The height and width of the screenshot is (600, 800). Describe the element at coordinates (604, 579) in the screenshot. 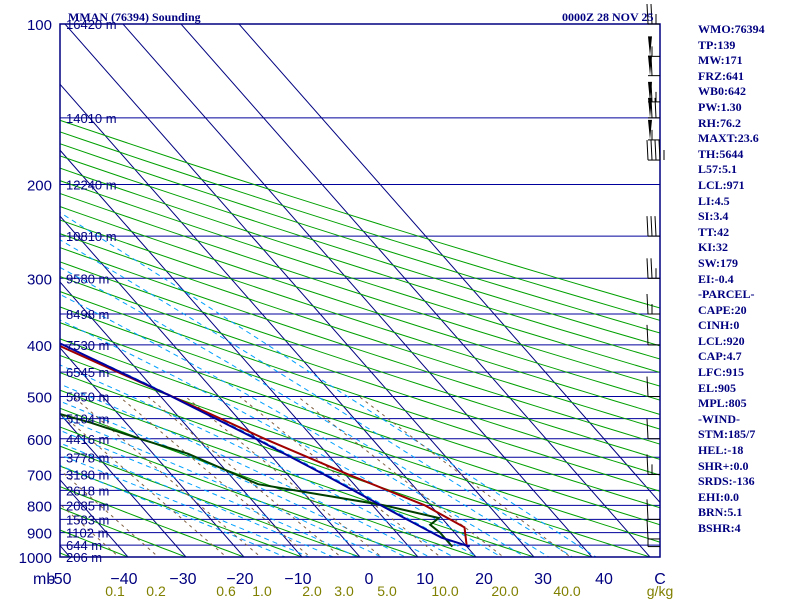

I see `temperature-tick-label: 40` at that location.